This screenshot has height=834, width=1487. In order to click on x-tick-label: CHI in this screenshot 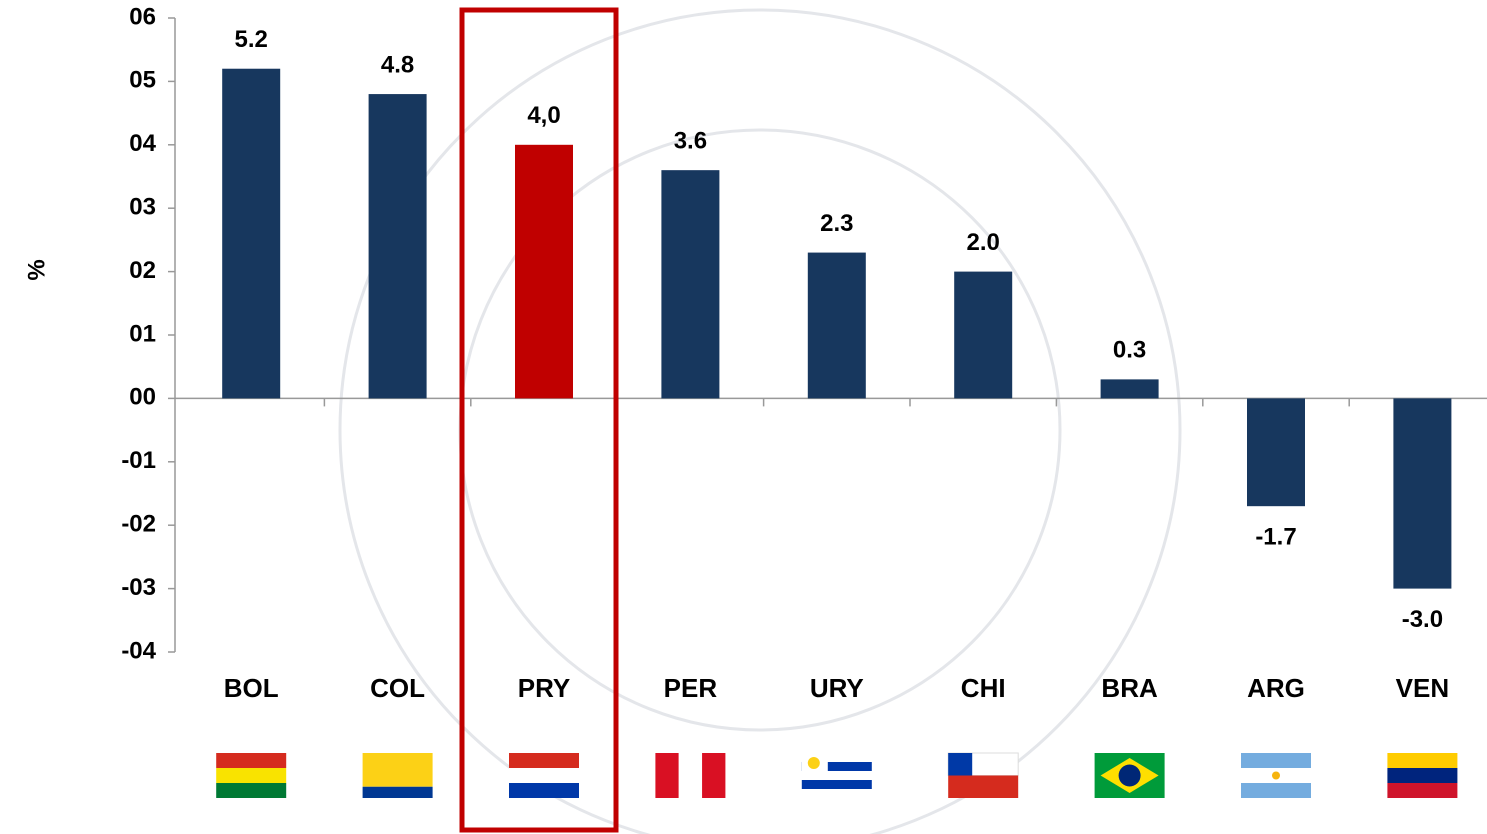, I will do `click(983, 688)`.